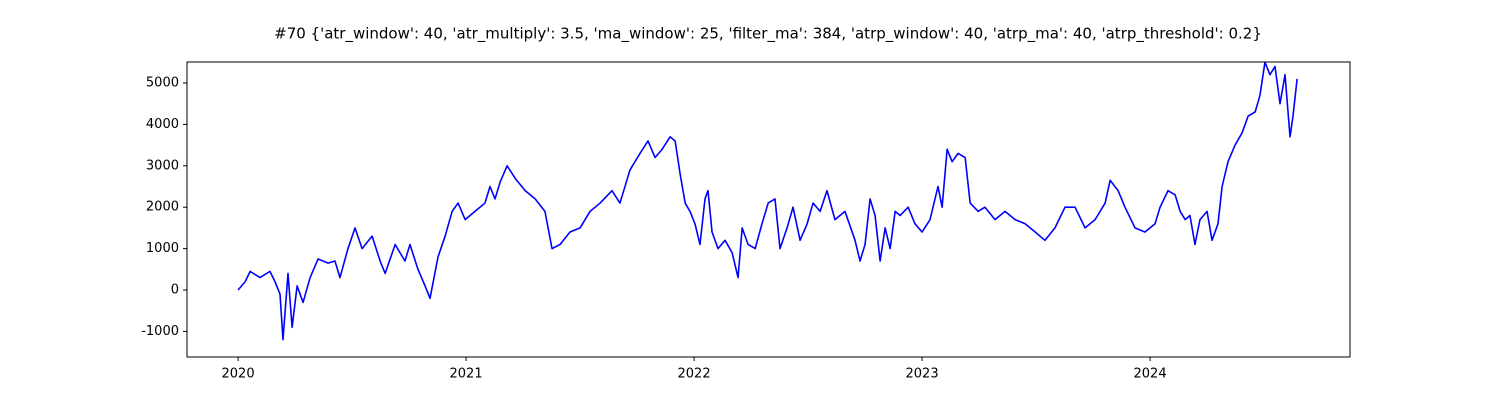 The image size is (1500, 400). What do you see at coordinates (162, 82) in the screenshot?
I see `y-tick-label: 5000` at bounding box center [162, 82].